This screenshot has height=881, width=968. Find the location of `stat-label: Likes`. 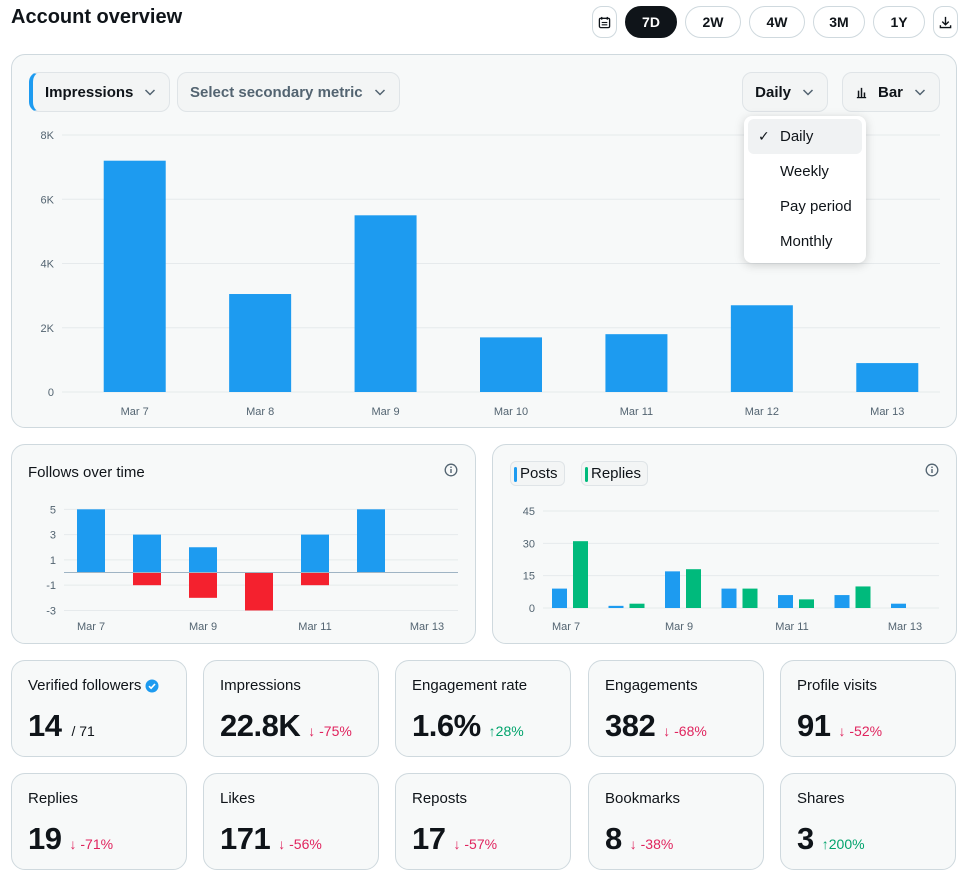

stat-label: Likes is located at coordinates (238, 798).